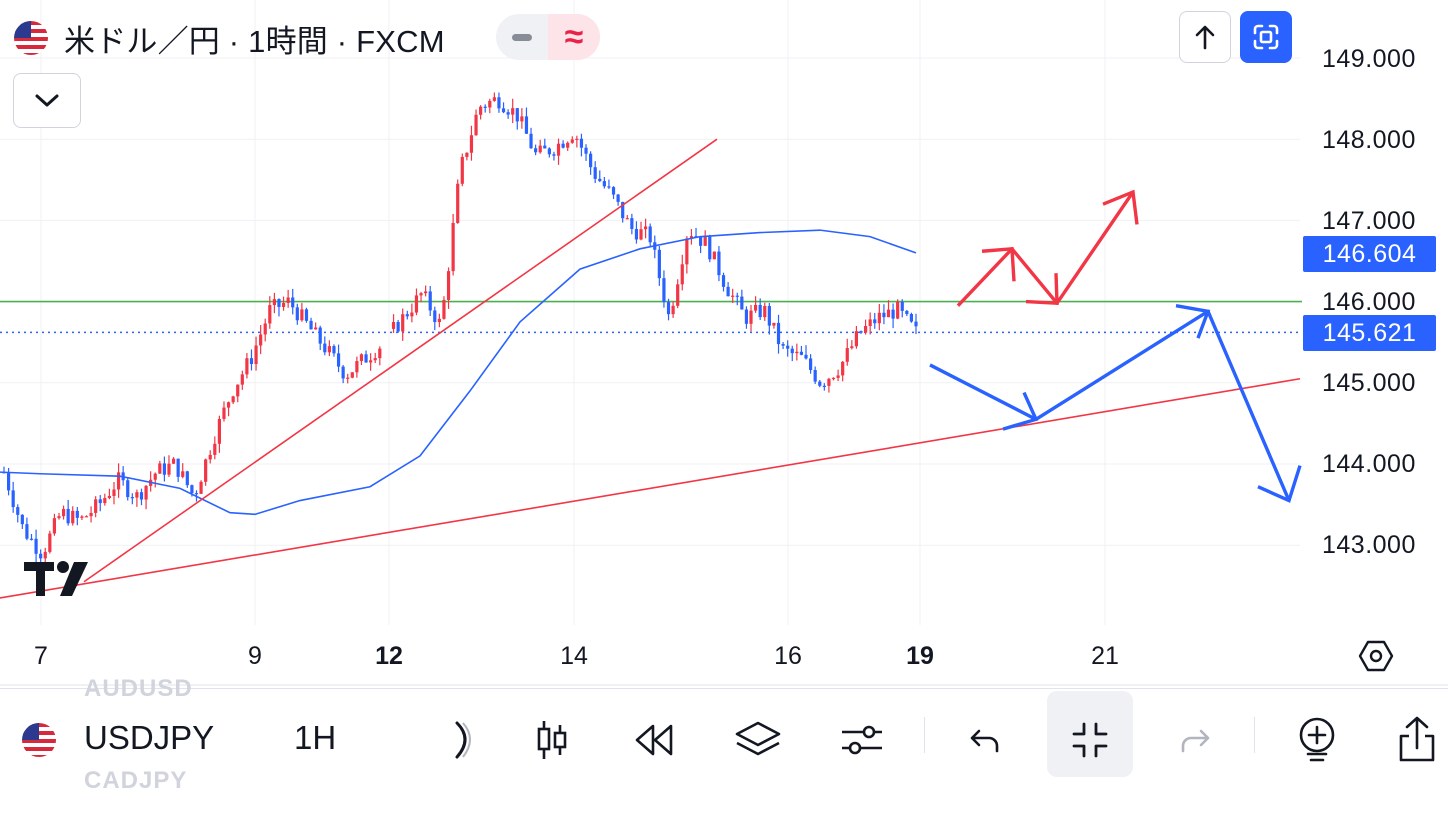 The image size is (1448, 816). What do you see at coordinates (985, 740) in the screenshot?
I see `undo-icon` at bounding box center [985, 740].